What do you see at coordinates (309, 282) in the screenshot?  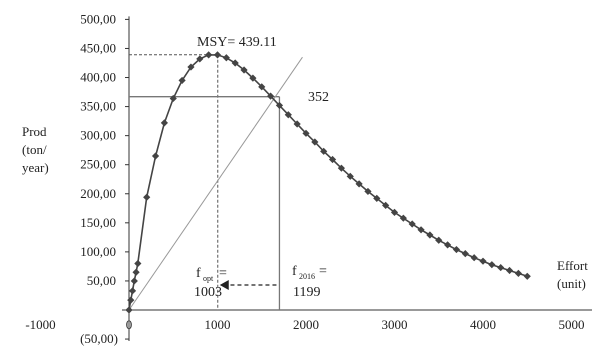 I see `f-2016-annotation: f 2016 = 1199` at bounding box center [309, 282].